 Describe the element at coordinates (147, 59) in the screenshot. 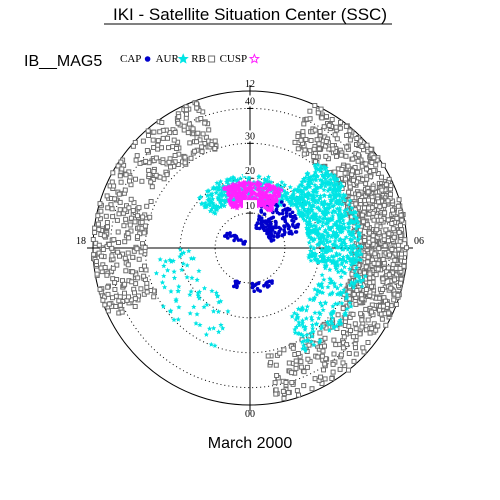

I see `legend-marker` at that location.